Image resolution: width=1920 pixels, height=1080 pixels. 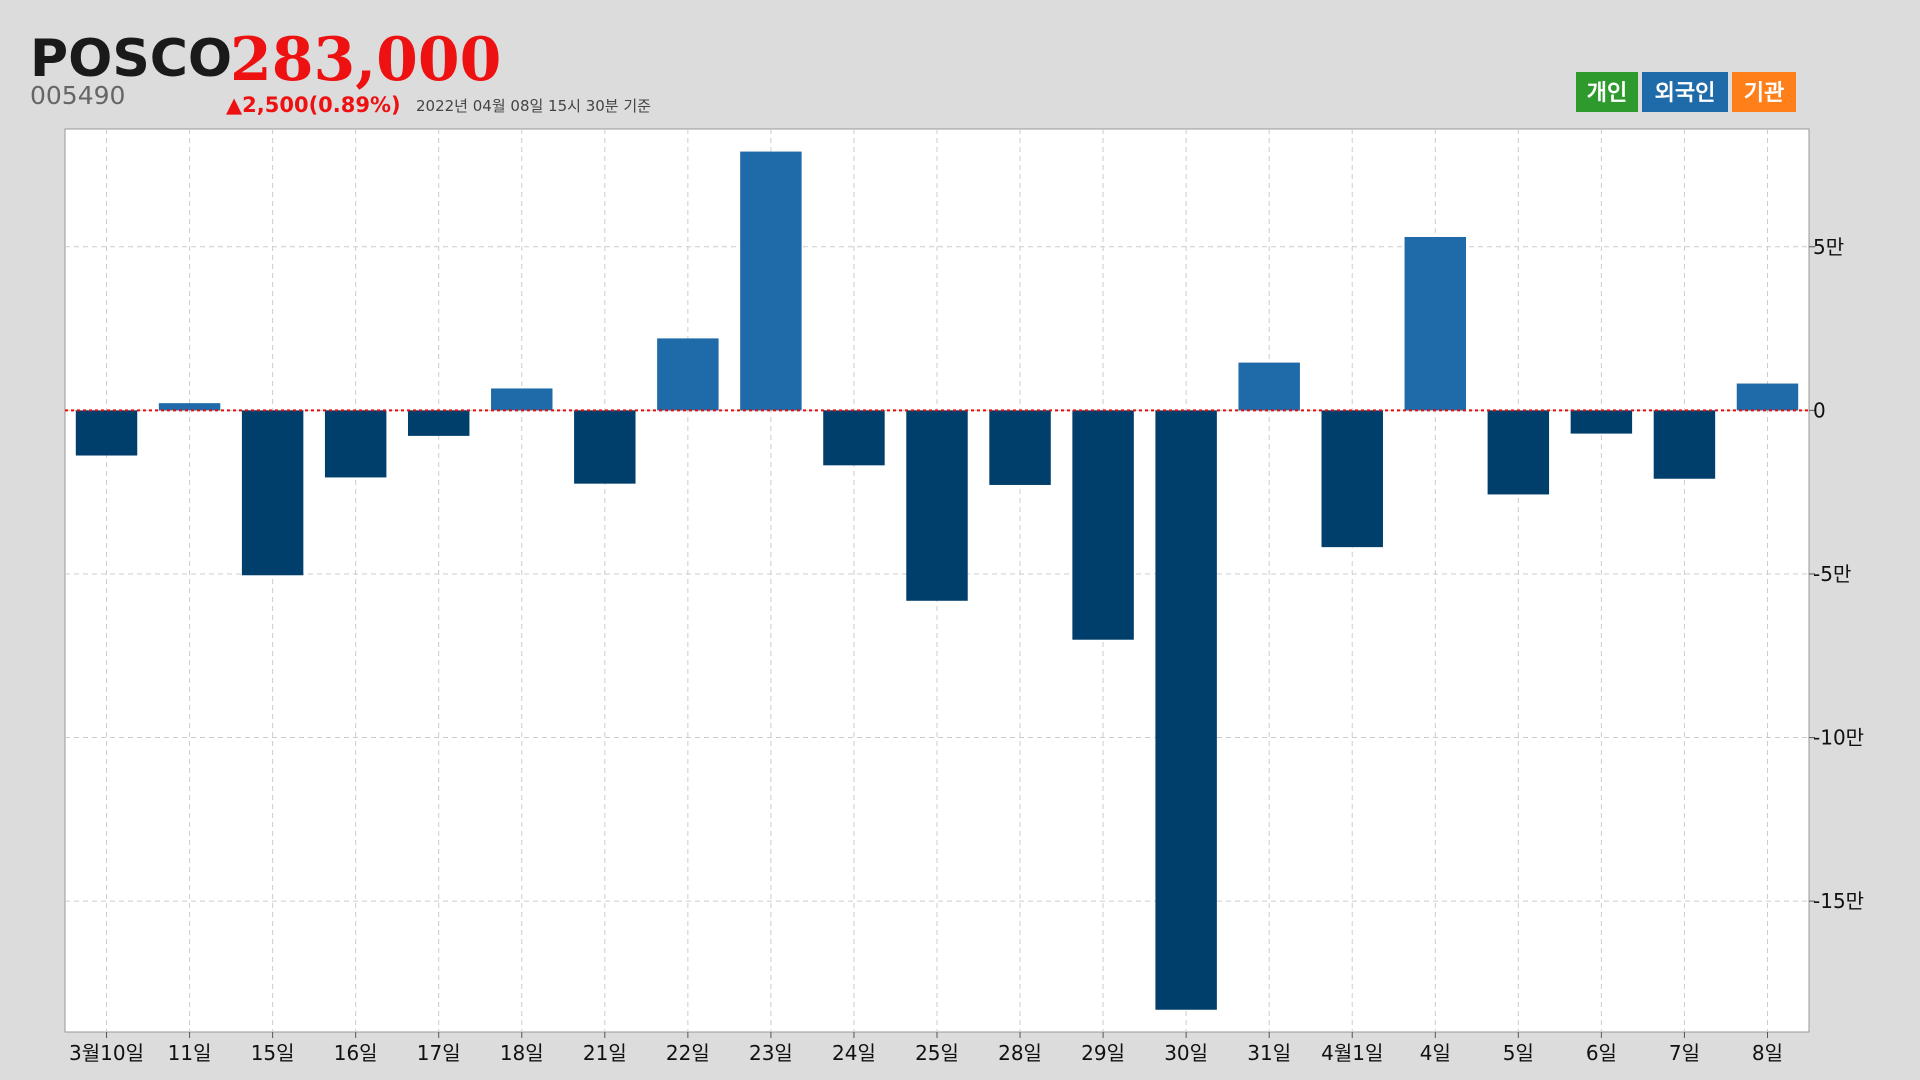 I want to click on x-tick-label: 16일, so click(x=356, y=1053).